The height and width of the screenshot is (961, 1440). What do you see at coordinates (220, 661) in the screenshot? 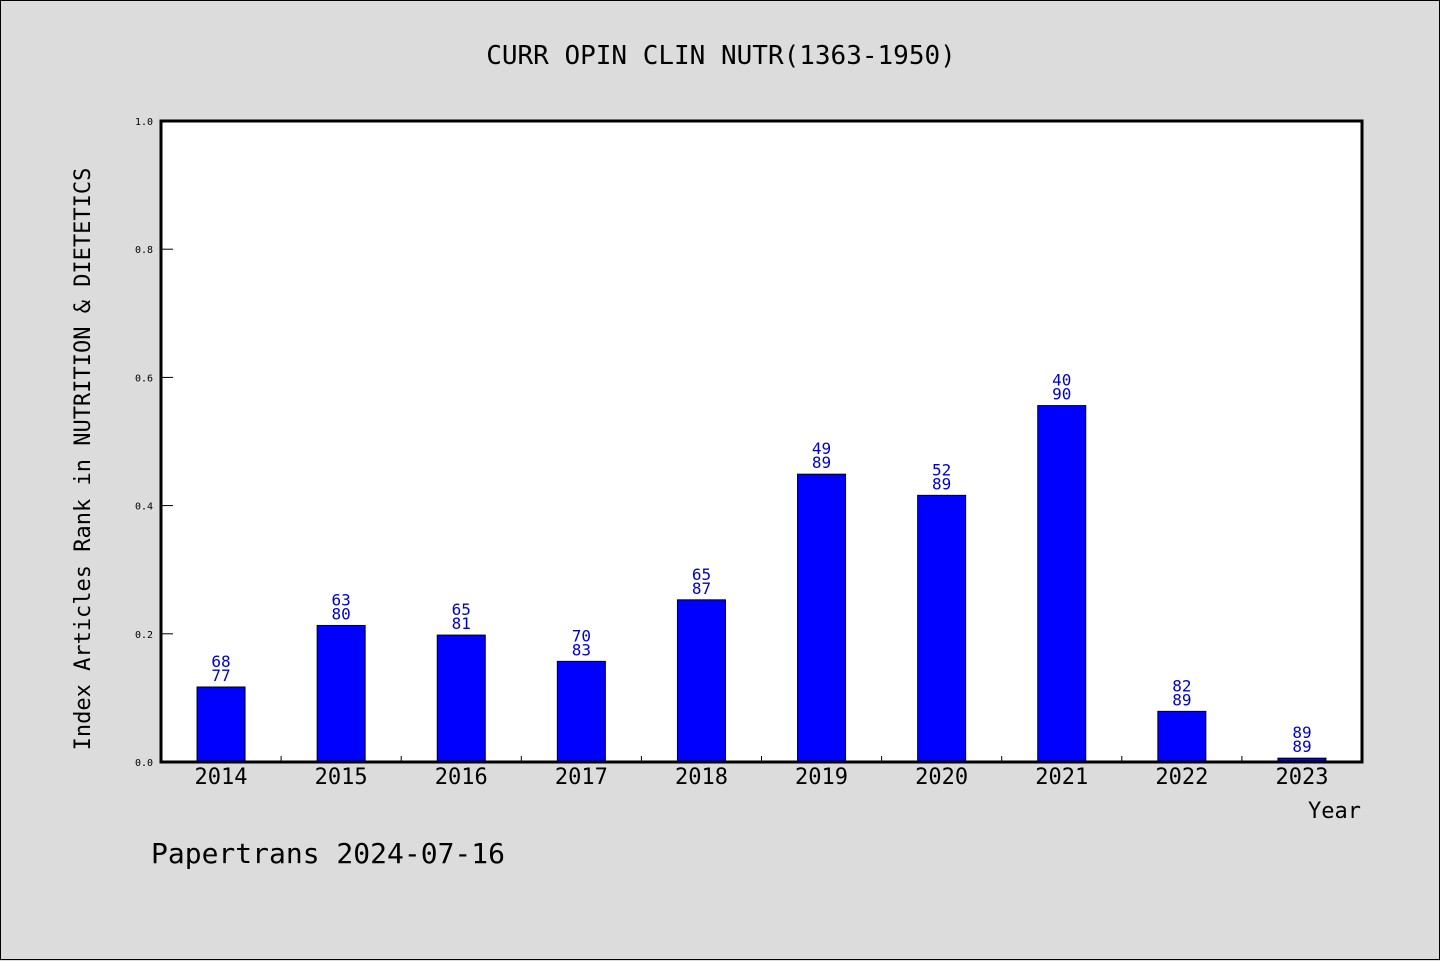
I see `bar-label-top: 68` at bounding box center [220, 661].